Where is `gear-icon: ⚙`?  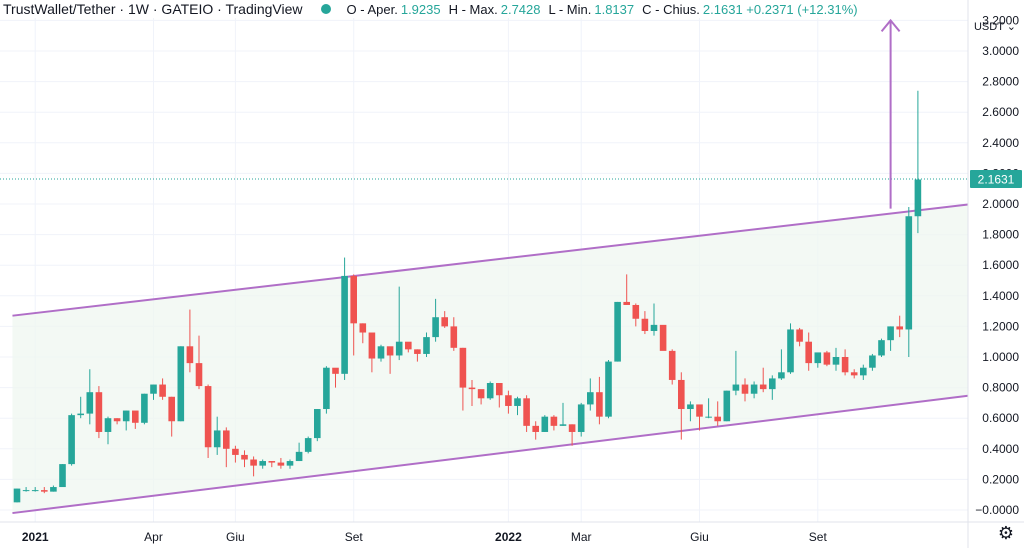 gear-icon: ⚙ is located at coordinates (1005, 533).